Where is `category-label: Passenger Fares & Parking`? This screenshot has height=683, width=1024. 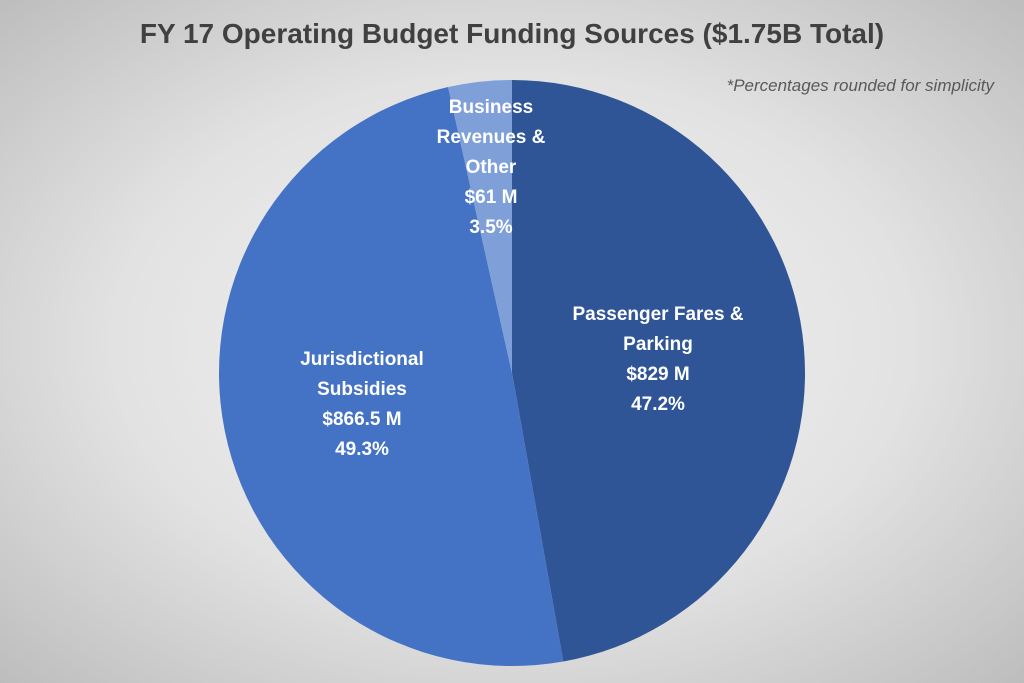
category-label: Passenger Fares & Parking is located at coordinates (658, 329).